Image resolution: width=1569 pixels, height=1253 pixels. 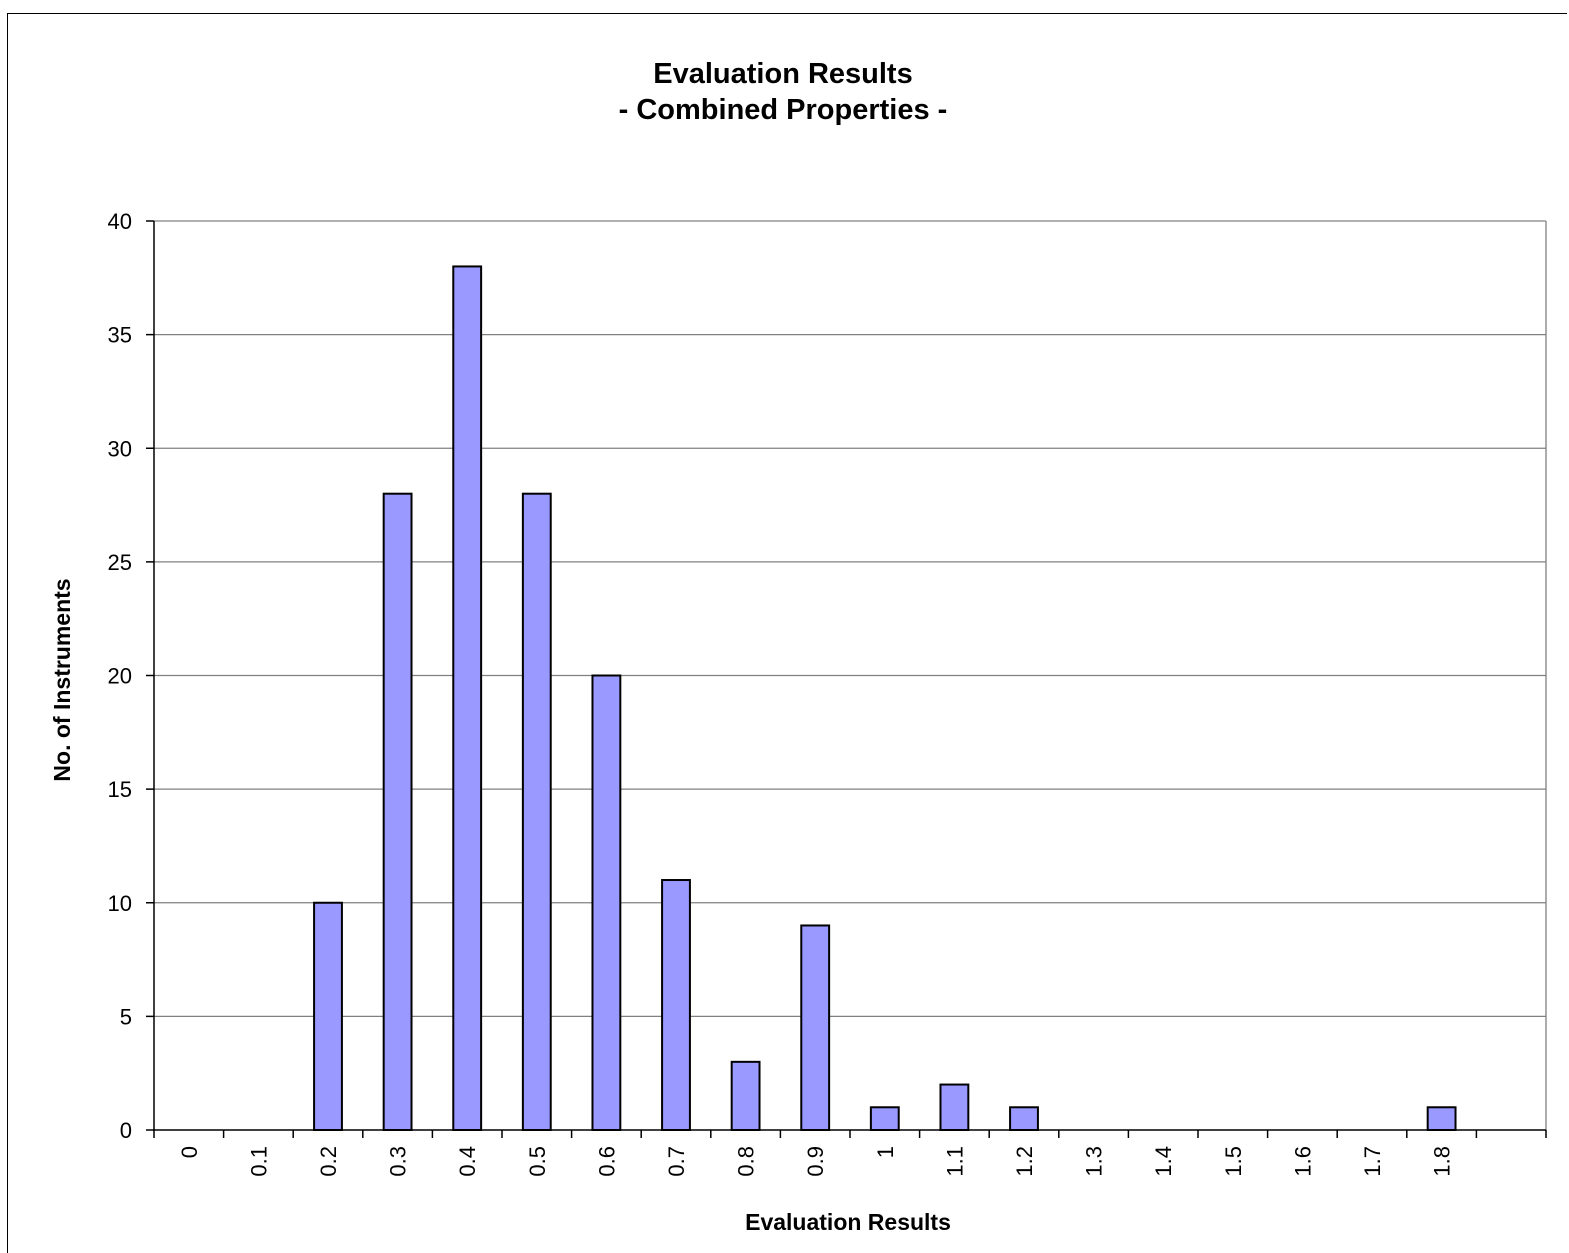 What do you see at coordinates (397, 811) in the screenshot?
I see `bar-0.3` at bounding box center [397, 811].